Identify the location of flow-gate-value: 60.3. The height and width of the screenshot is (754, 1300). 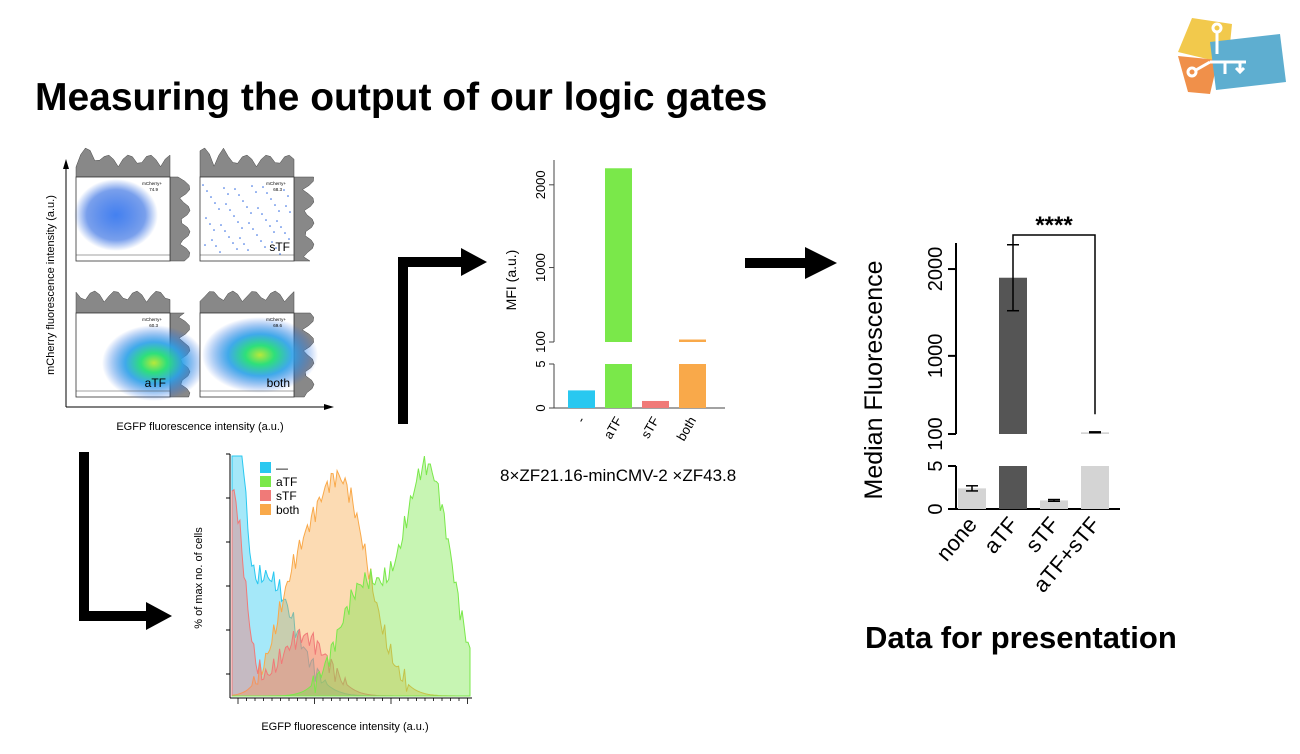
(153, 325).